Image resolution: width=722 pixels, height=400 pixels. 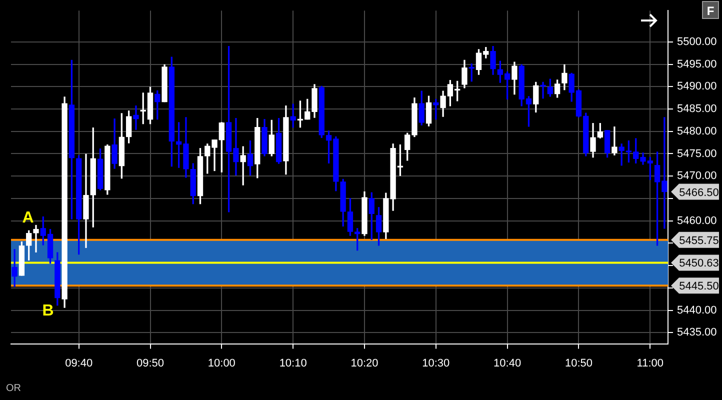 What do you see at coordinates (364, 363) in the screenshot?
I see `x-tick-label: 10:20` at bounding box center [364, 363].